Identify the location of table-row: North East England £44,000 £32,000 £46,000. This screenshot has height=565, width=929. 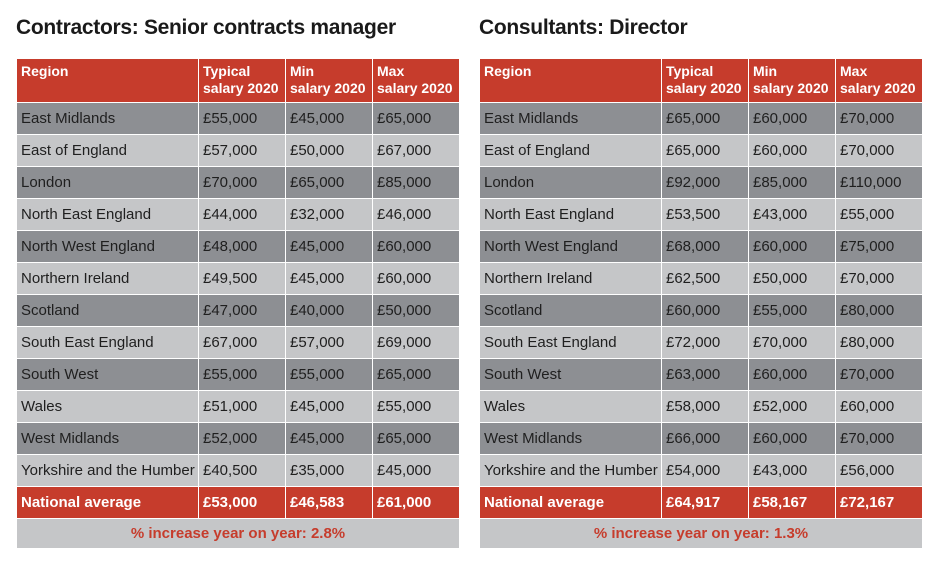
(238, 214).